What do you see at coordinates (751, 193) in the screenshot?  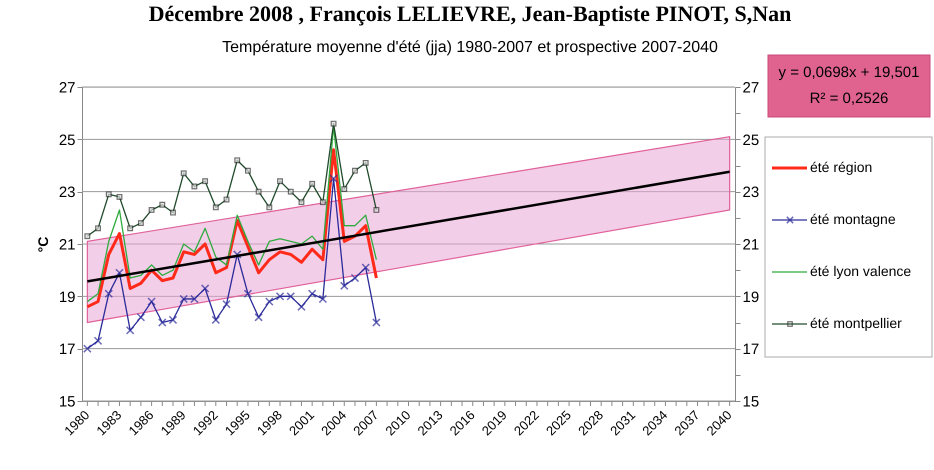 I see `y2-tick-label: 23` at bounding box center [751, 193].